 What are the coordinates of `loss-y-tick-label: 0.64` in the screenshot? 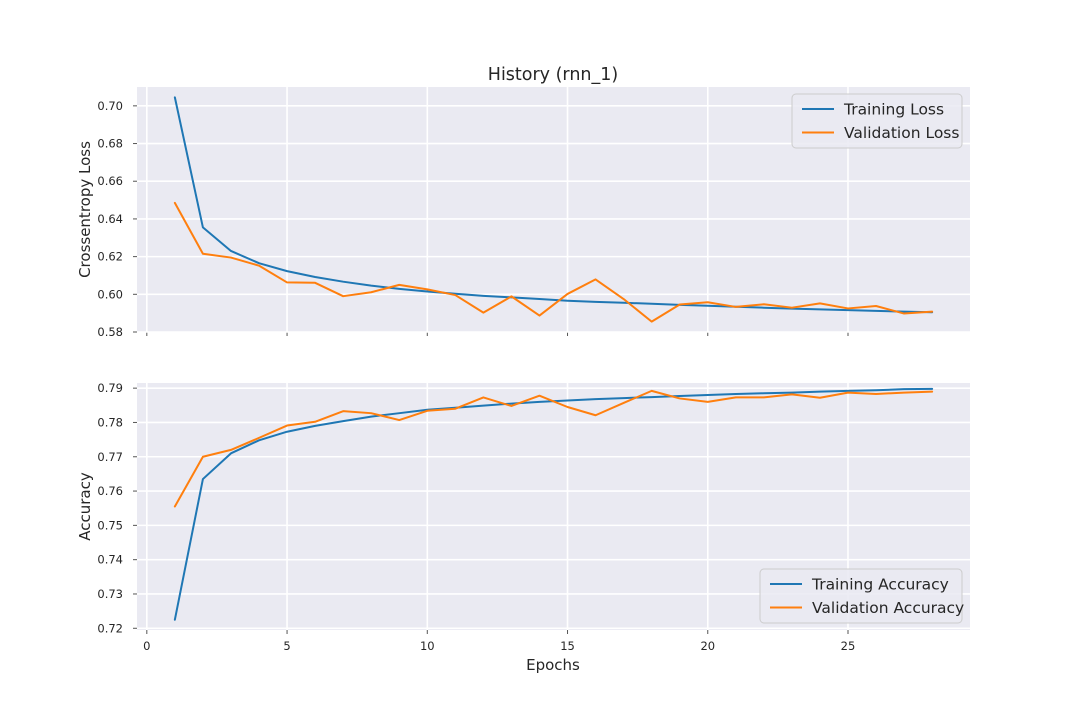 It's located at (110, 219).